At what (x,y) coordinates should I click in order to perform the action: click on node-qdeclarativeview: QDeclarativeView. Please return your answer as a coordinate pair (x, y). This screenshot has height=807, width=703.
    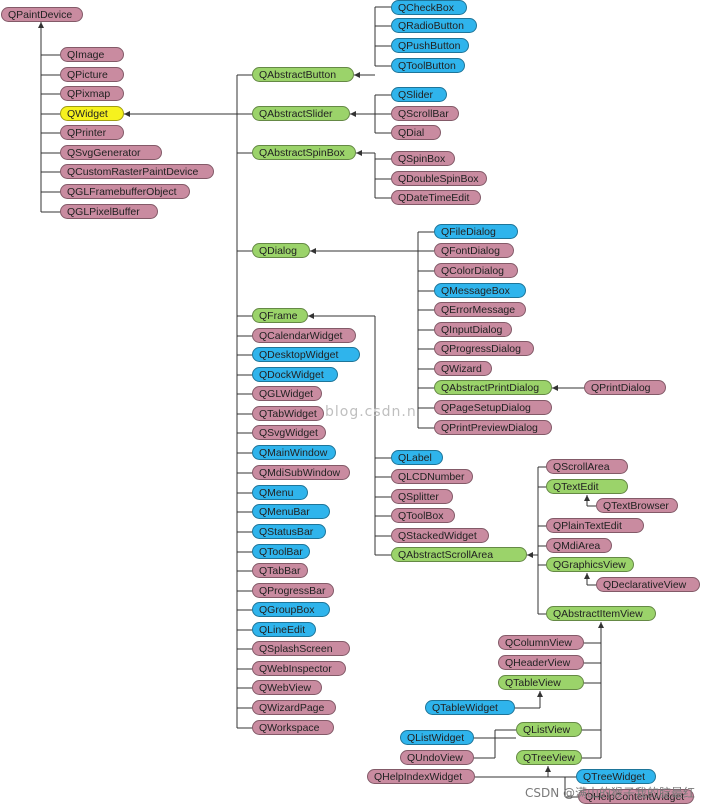
    Looking at the image, I should click on (648, 584).